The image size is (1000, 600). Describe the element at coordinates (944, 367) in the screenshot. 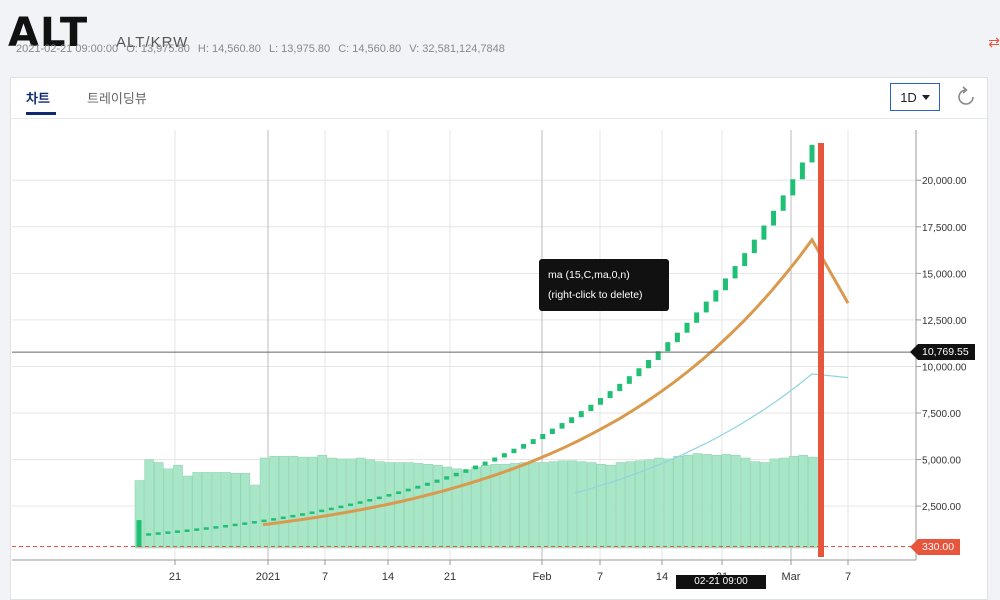

I see `y-tick-label: 10,000.00` at that location.